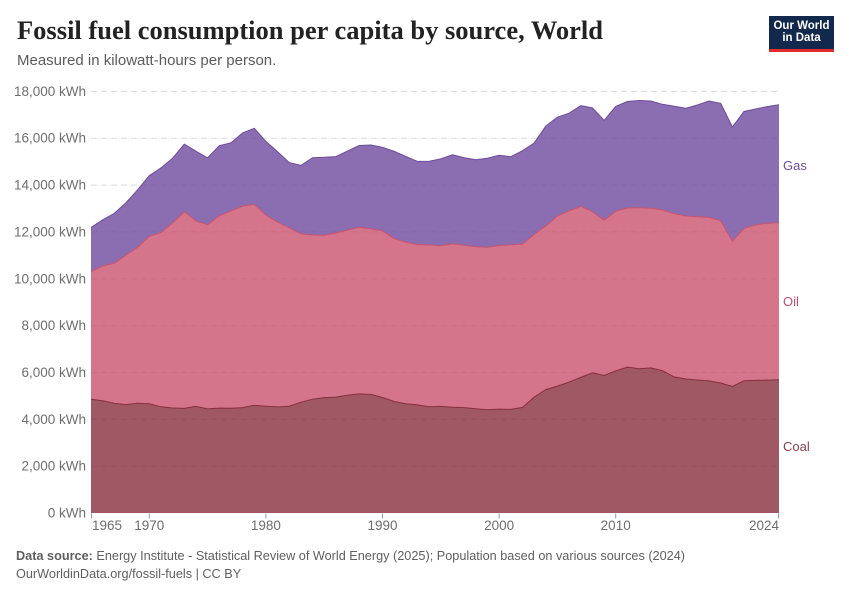  What do you see at coordinates (67, 513) in the screenshot?
I see `svg-text: 0 kWh` at bounding box center [67, 513].